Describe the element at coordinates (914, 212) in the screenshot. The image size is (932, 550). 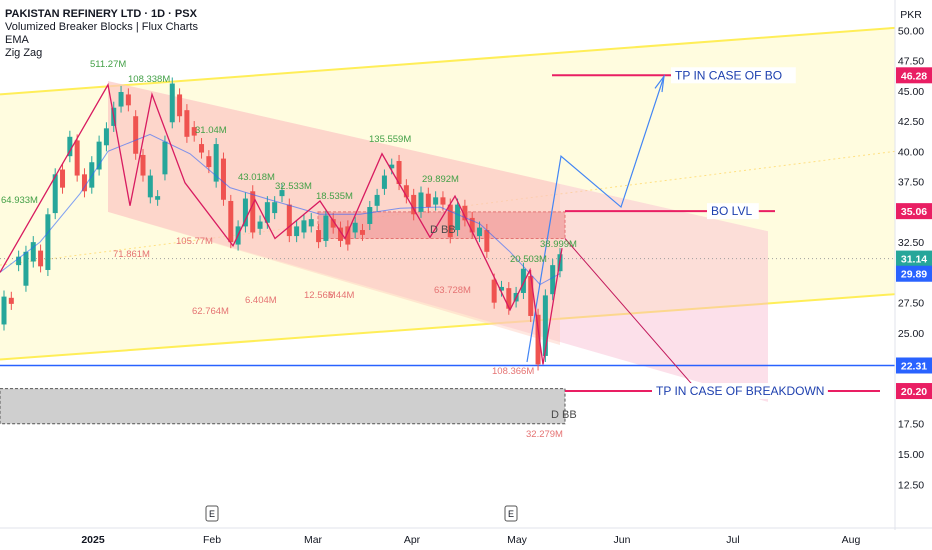
I see `price-badge-label: 35.06` at that location.